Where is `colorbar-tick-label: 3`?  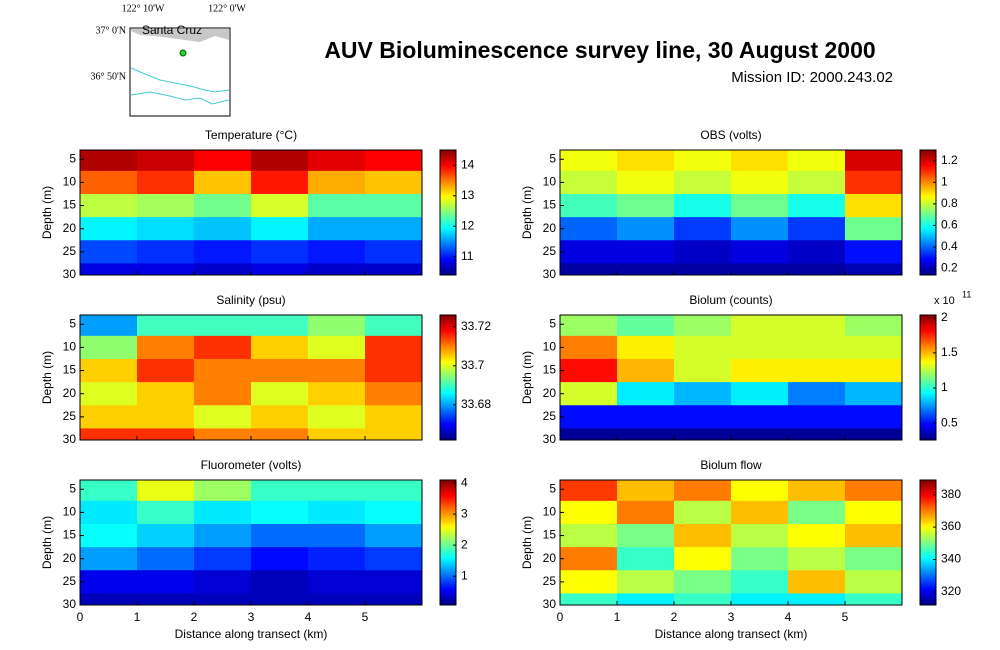 colorbar-tick-label: 3 is located at coordinates (464, 513).